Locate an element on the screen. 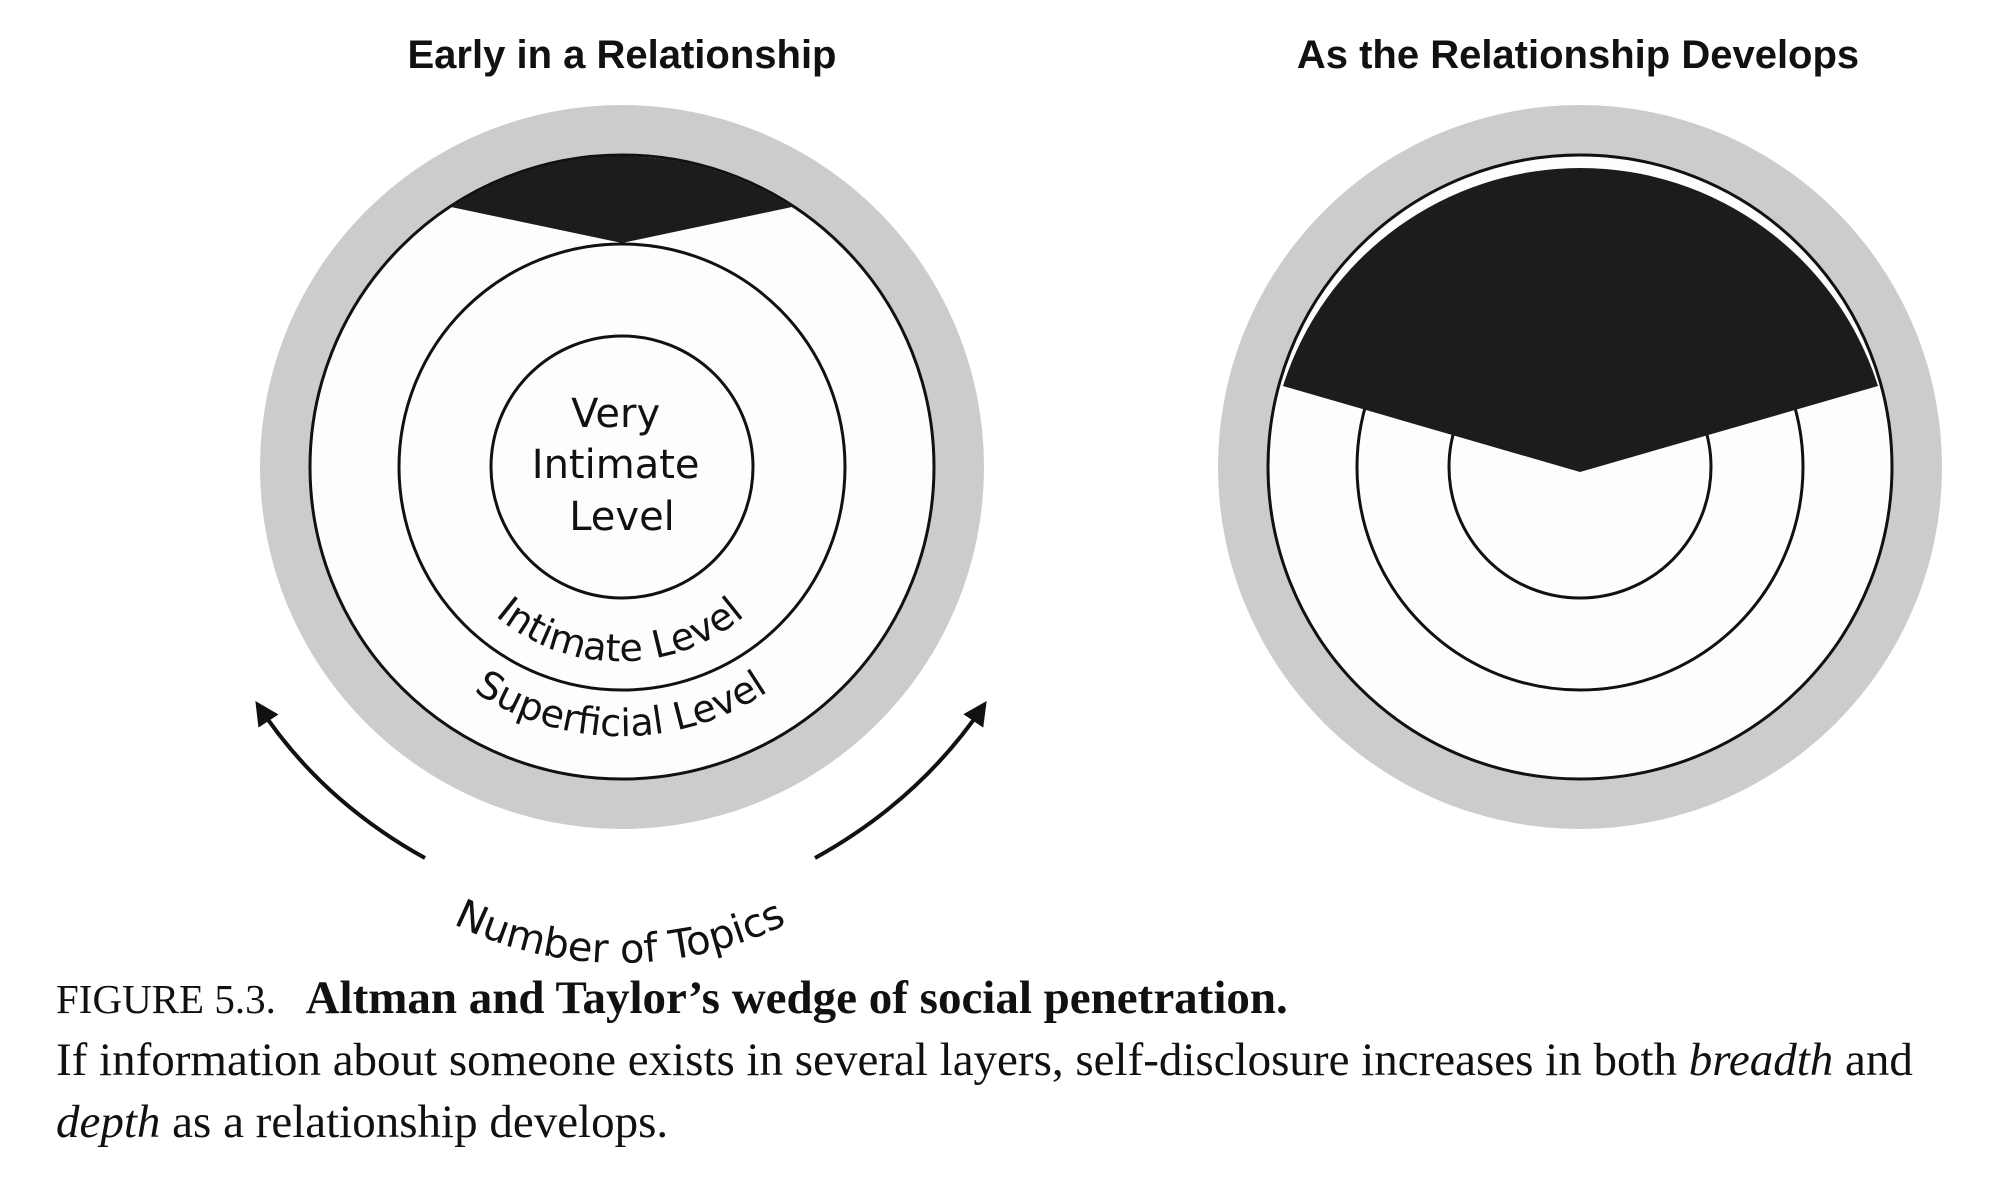 This screenshot has height=1180, width=2014. caption-depth: depth is located at coordinates (108, 1122).